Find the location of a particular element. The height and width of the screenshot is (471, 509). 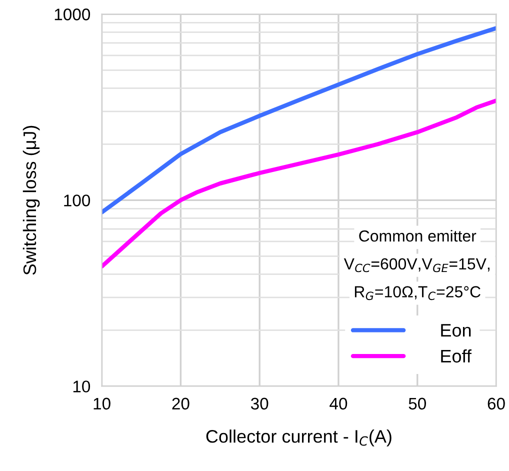

x-tick-label: 20 is located at coordinates (181, 404).